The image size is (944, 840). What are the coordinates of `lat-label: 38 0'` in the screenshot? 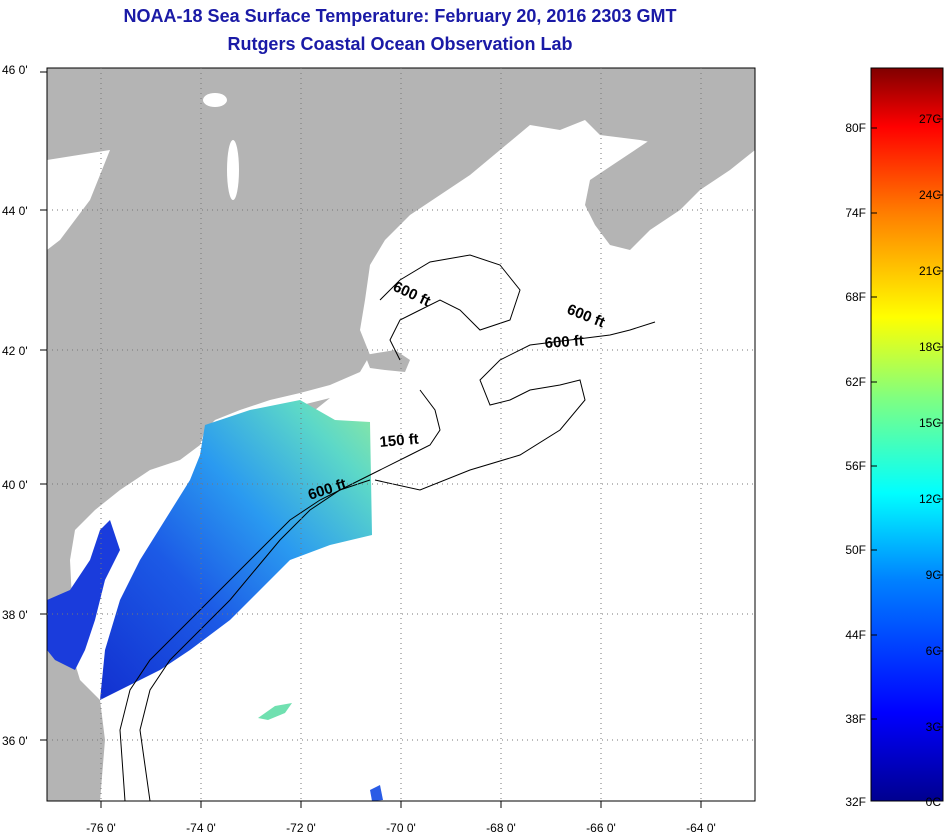 It's located at (15, 615).